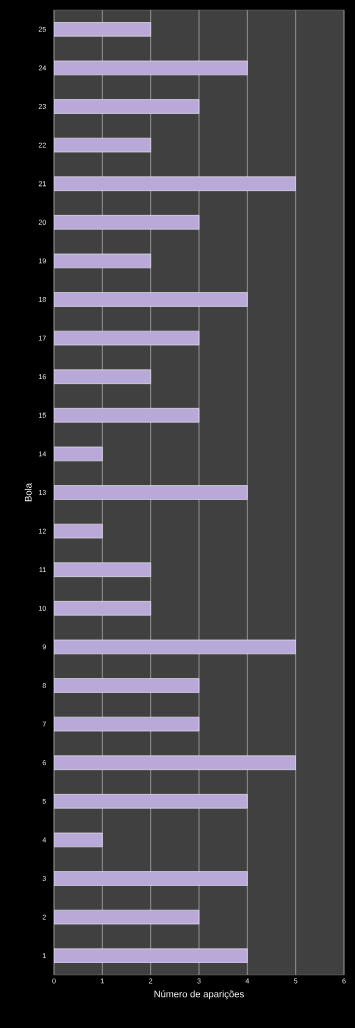 This screenshot has height=1028, width=355. What do you see at coordinates (28, 492) in the screenshot?
I see `y-axis-title: Bola` at bounding box center [28, 492].